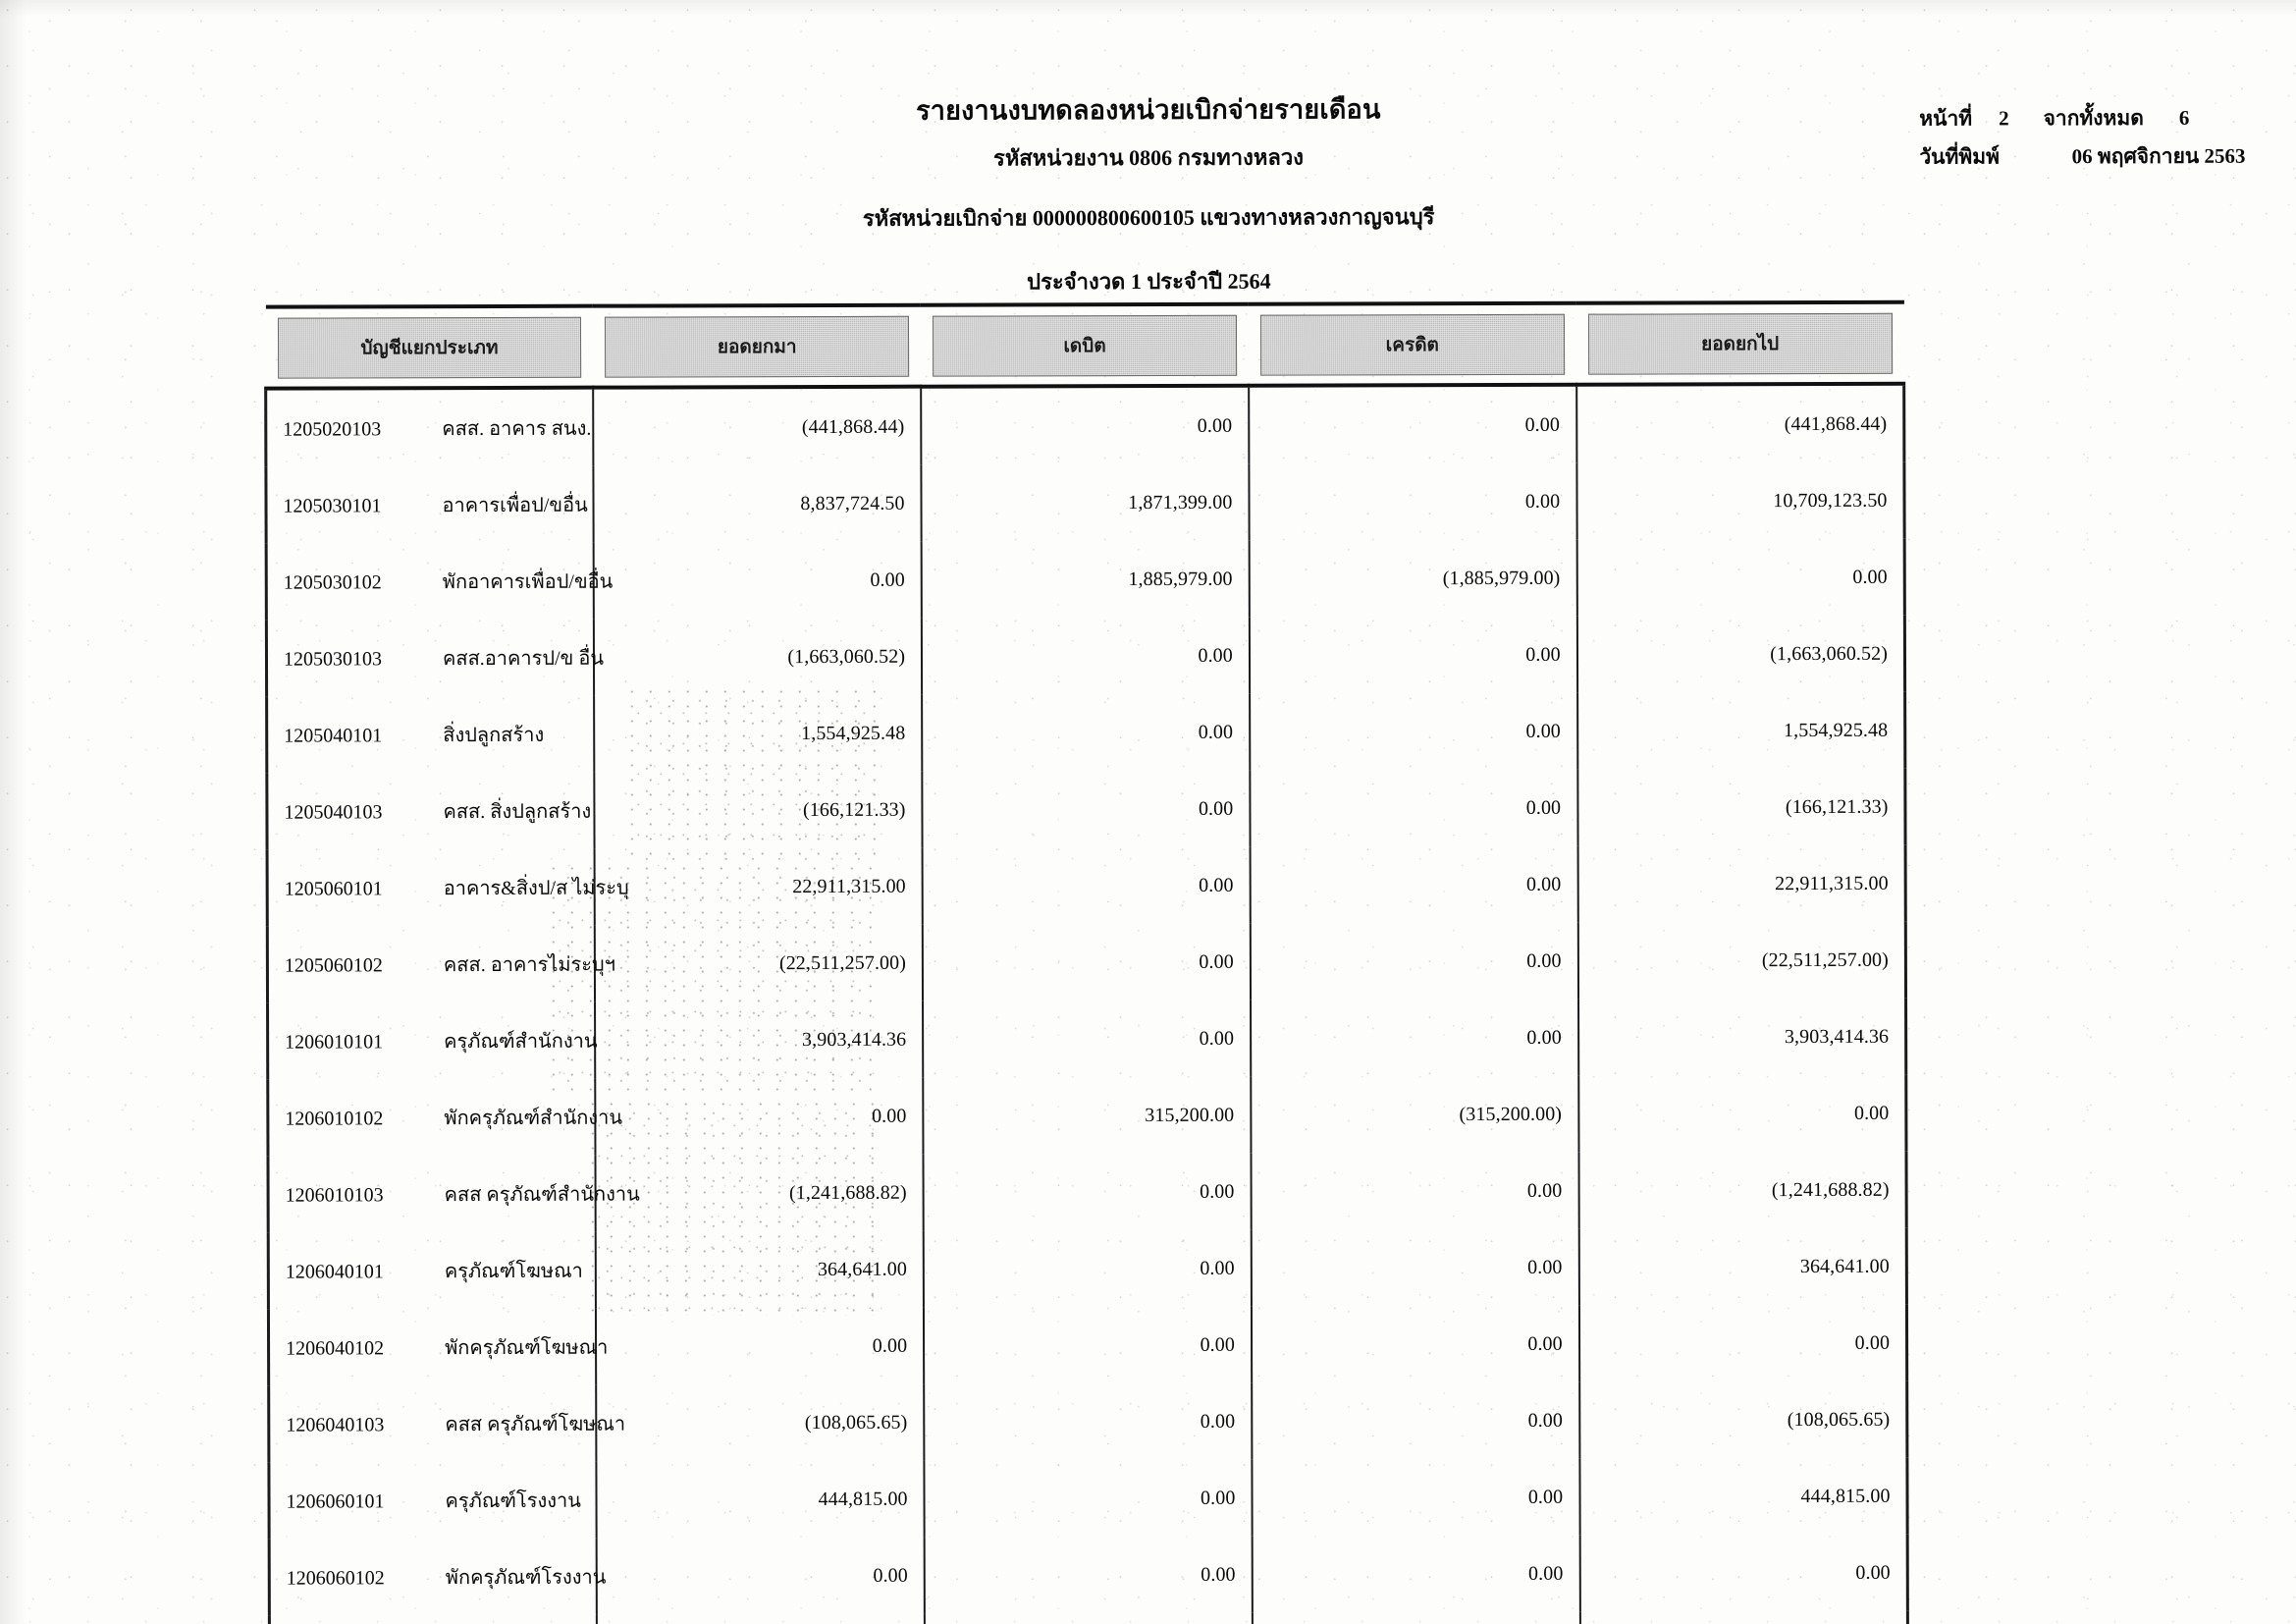  What do you see at coordinates (2093, 118) in the screenshot?
I see `total-label: จากทั้งหมด` at bounding box center [2093, 118].